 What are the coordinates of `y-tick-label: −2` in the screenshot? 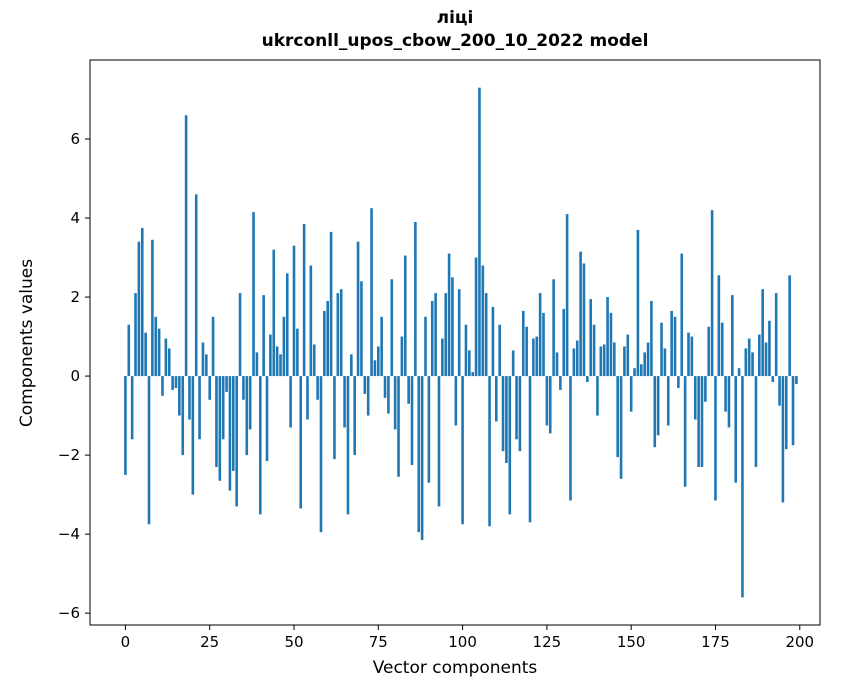 It's located at (69, 455).